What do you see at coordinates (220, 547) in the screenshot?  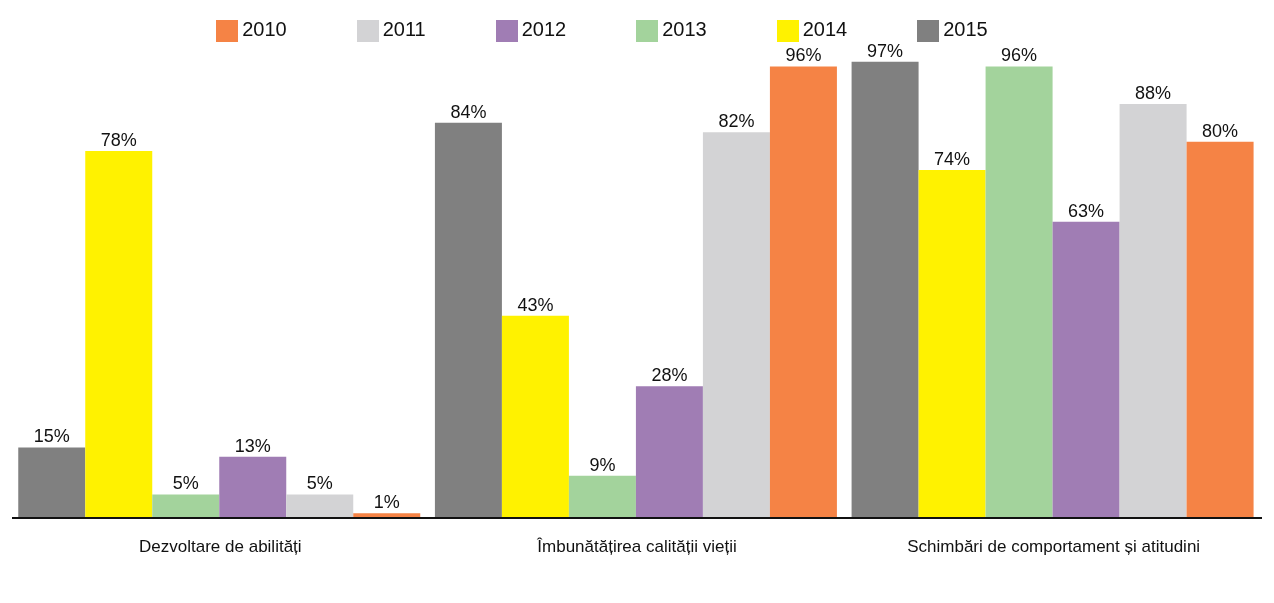 I see `x-tick-label: Dezvoltare de abilități` at bounding box center [220, 547].